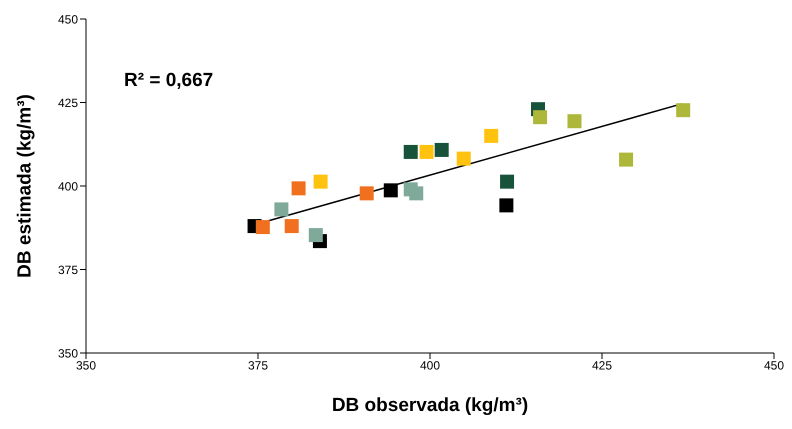  I want to click on y-tick-label: 375, so click(68, 269).